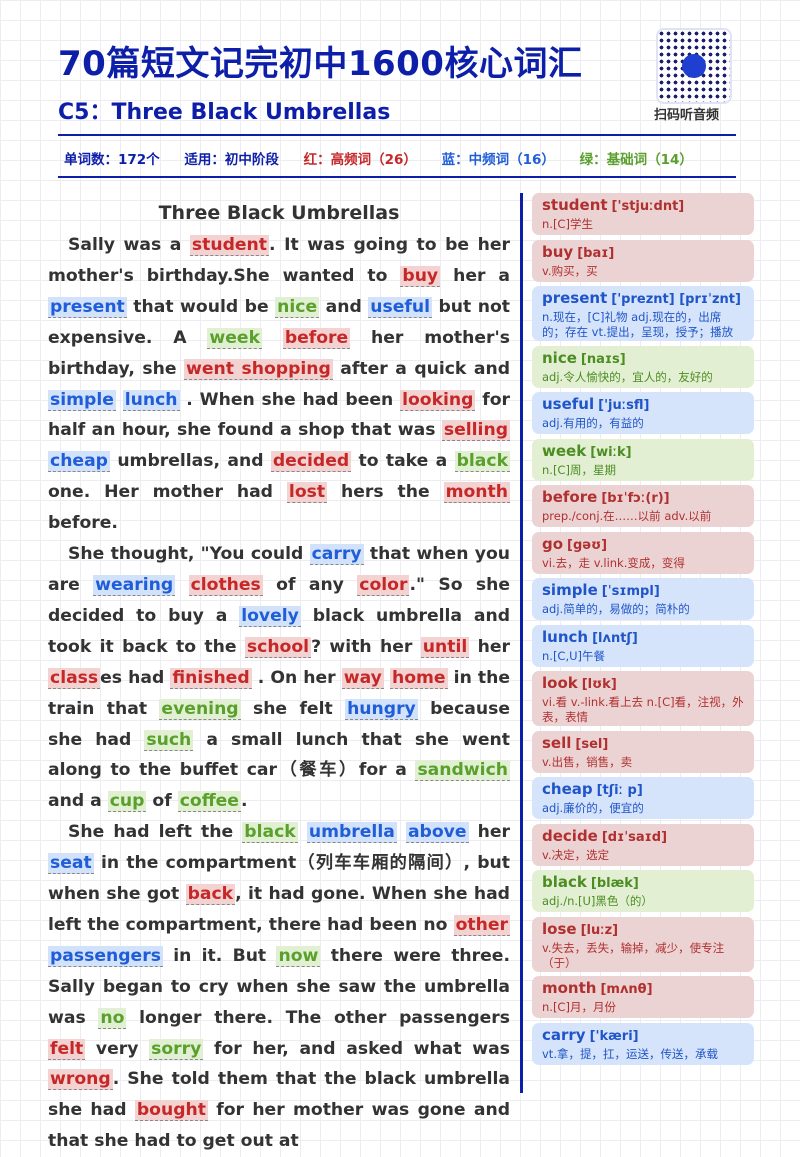  What do you see at coordinates (643, 743) in the screenshot?
I see `vocab-headline: sell [sel]` at bounding box center [643, 743].